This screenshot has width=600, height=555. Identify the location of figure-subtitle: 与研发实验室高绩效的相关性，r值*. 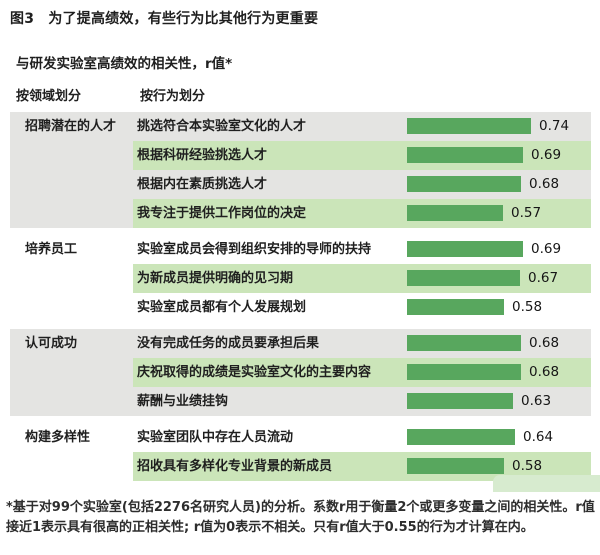
(124, 64).